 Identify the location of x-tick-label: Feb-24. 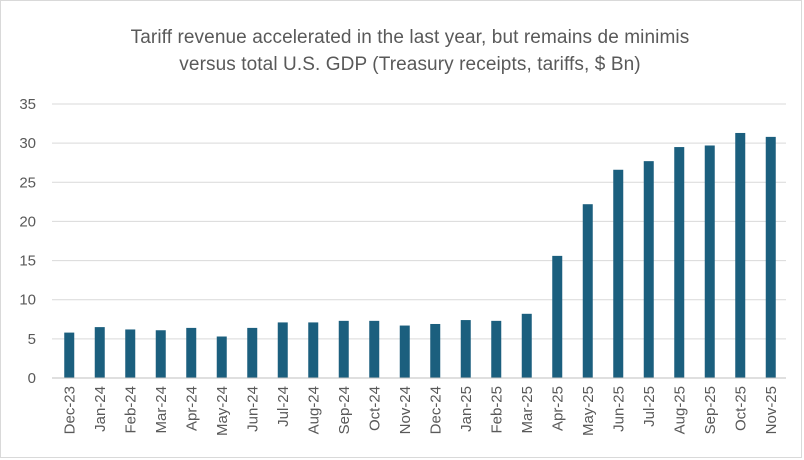
(130, 410).